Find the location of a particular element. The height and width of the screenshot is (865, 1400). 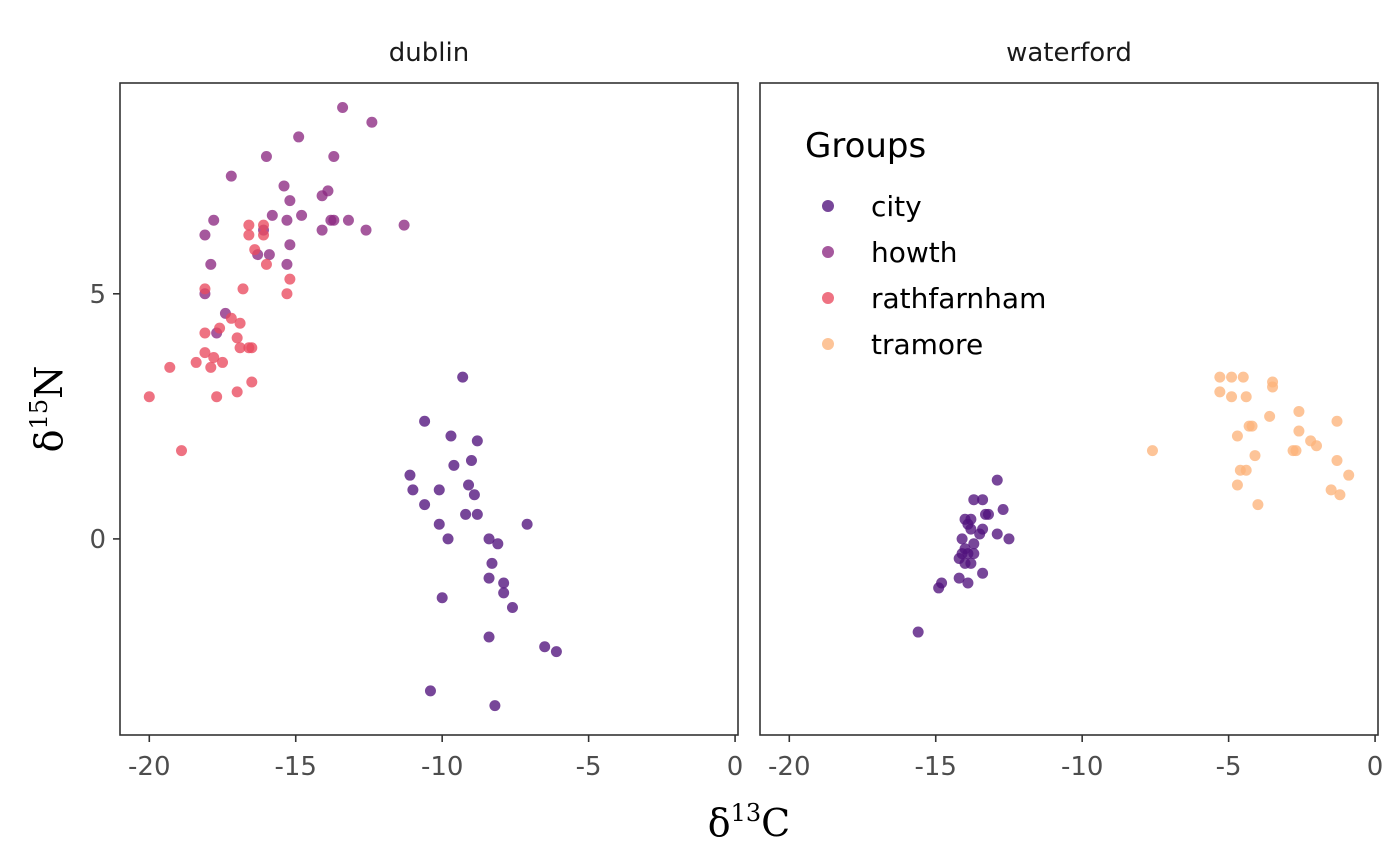

y-axis-title-suffix: N is located at coordinates (49, 382).